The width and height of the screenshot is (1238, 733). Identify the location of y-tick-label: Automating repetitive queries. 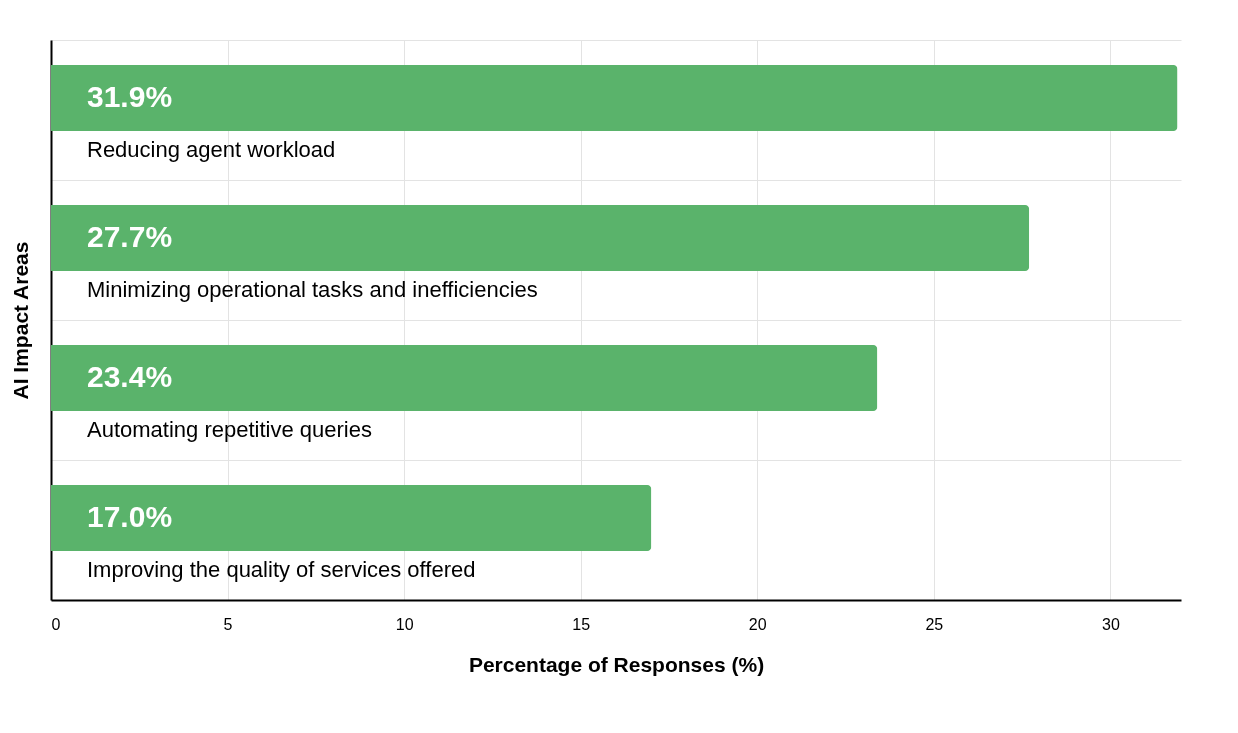
(229, 429).